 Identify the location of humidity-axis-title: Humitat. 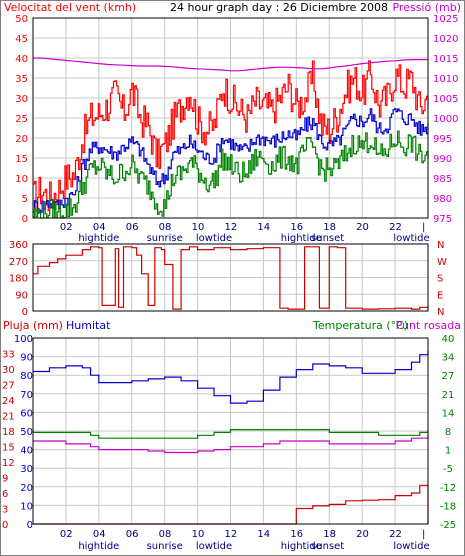
(88, 325).